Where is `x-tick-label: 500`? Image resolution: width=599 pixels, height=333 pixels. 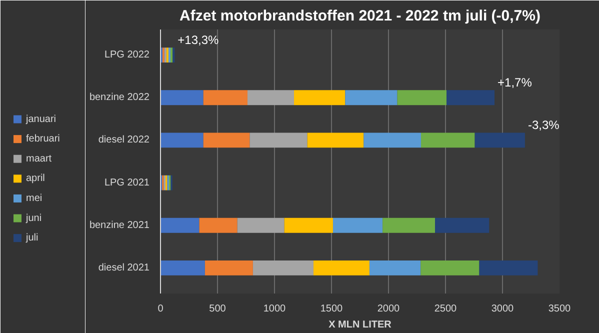 x-tick-label: 500 is located at coordinates (217, 309).